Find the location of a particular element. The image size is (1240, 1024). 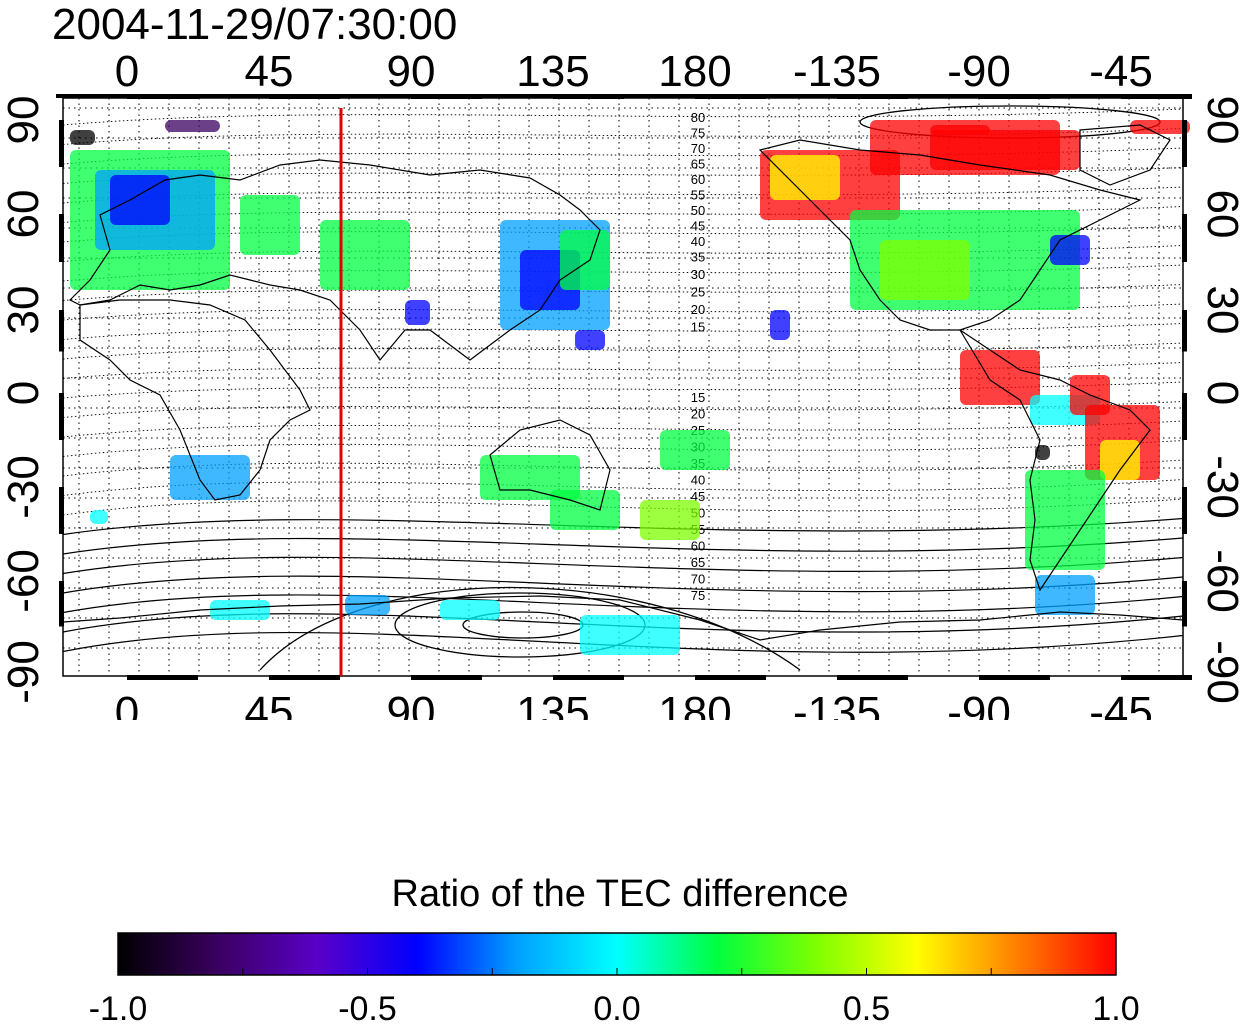

colorbar-ticks: -1.0 -0.5 0.0 0.5 1.0 is located at coordinates (614, 996).